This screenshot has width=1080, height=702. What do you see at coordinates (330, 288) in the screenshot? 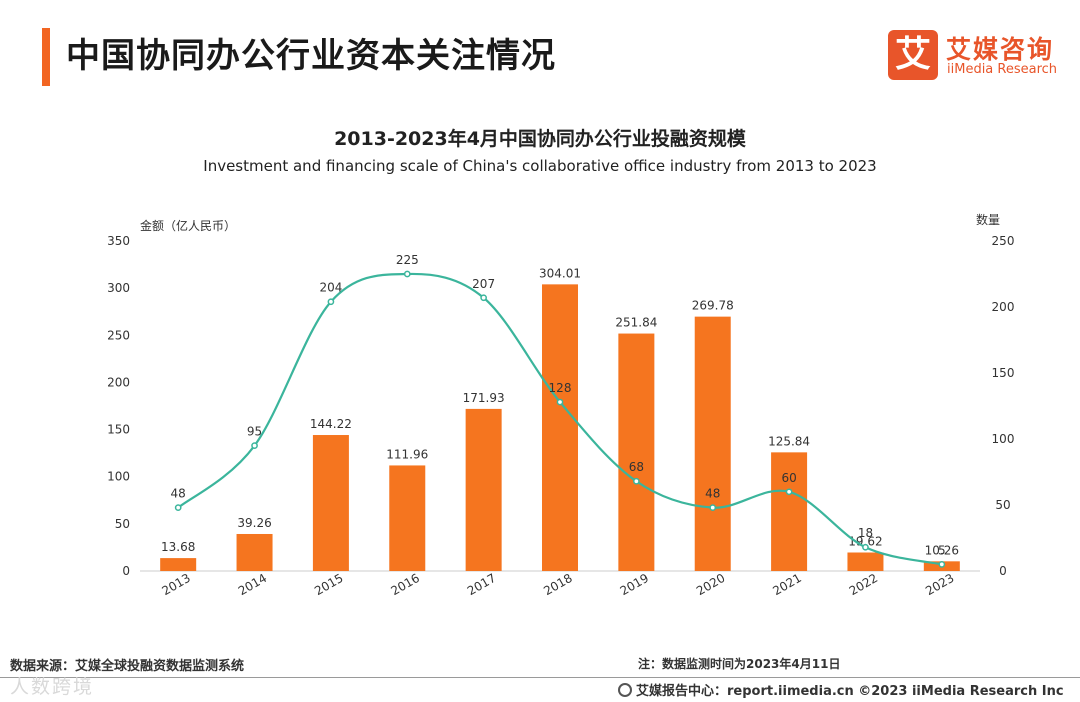
I see `count-point-label: 204` at bounding box center [330, 288].